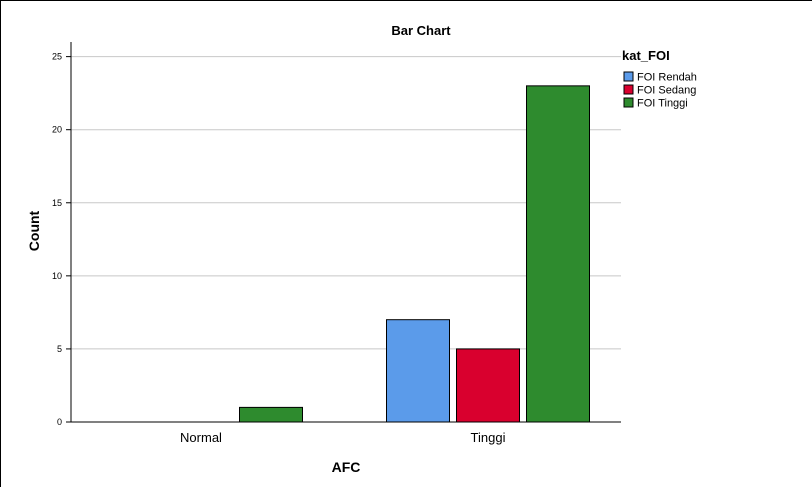  Describe the element at coordinates (346, 467) in the screenshot. I see `x-axis-title: AFC` at that location.